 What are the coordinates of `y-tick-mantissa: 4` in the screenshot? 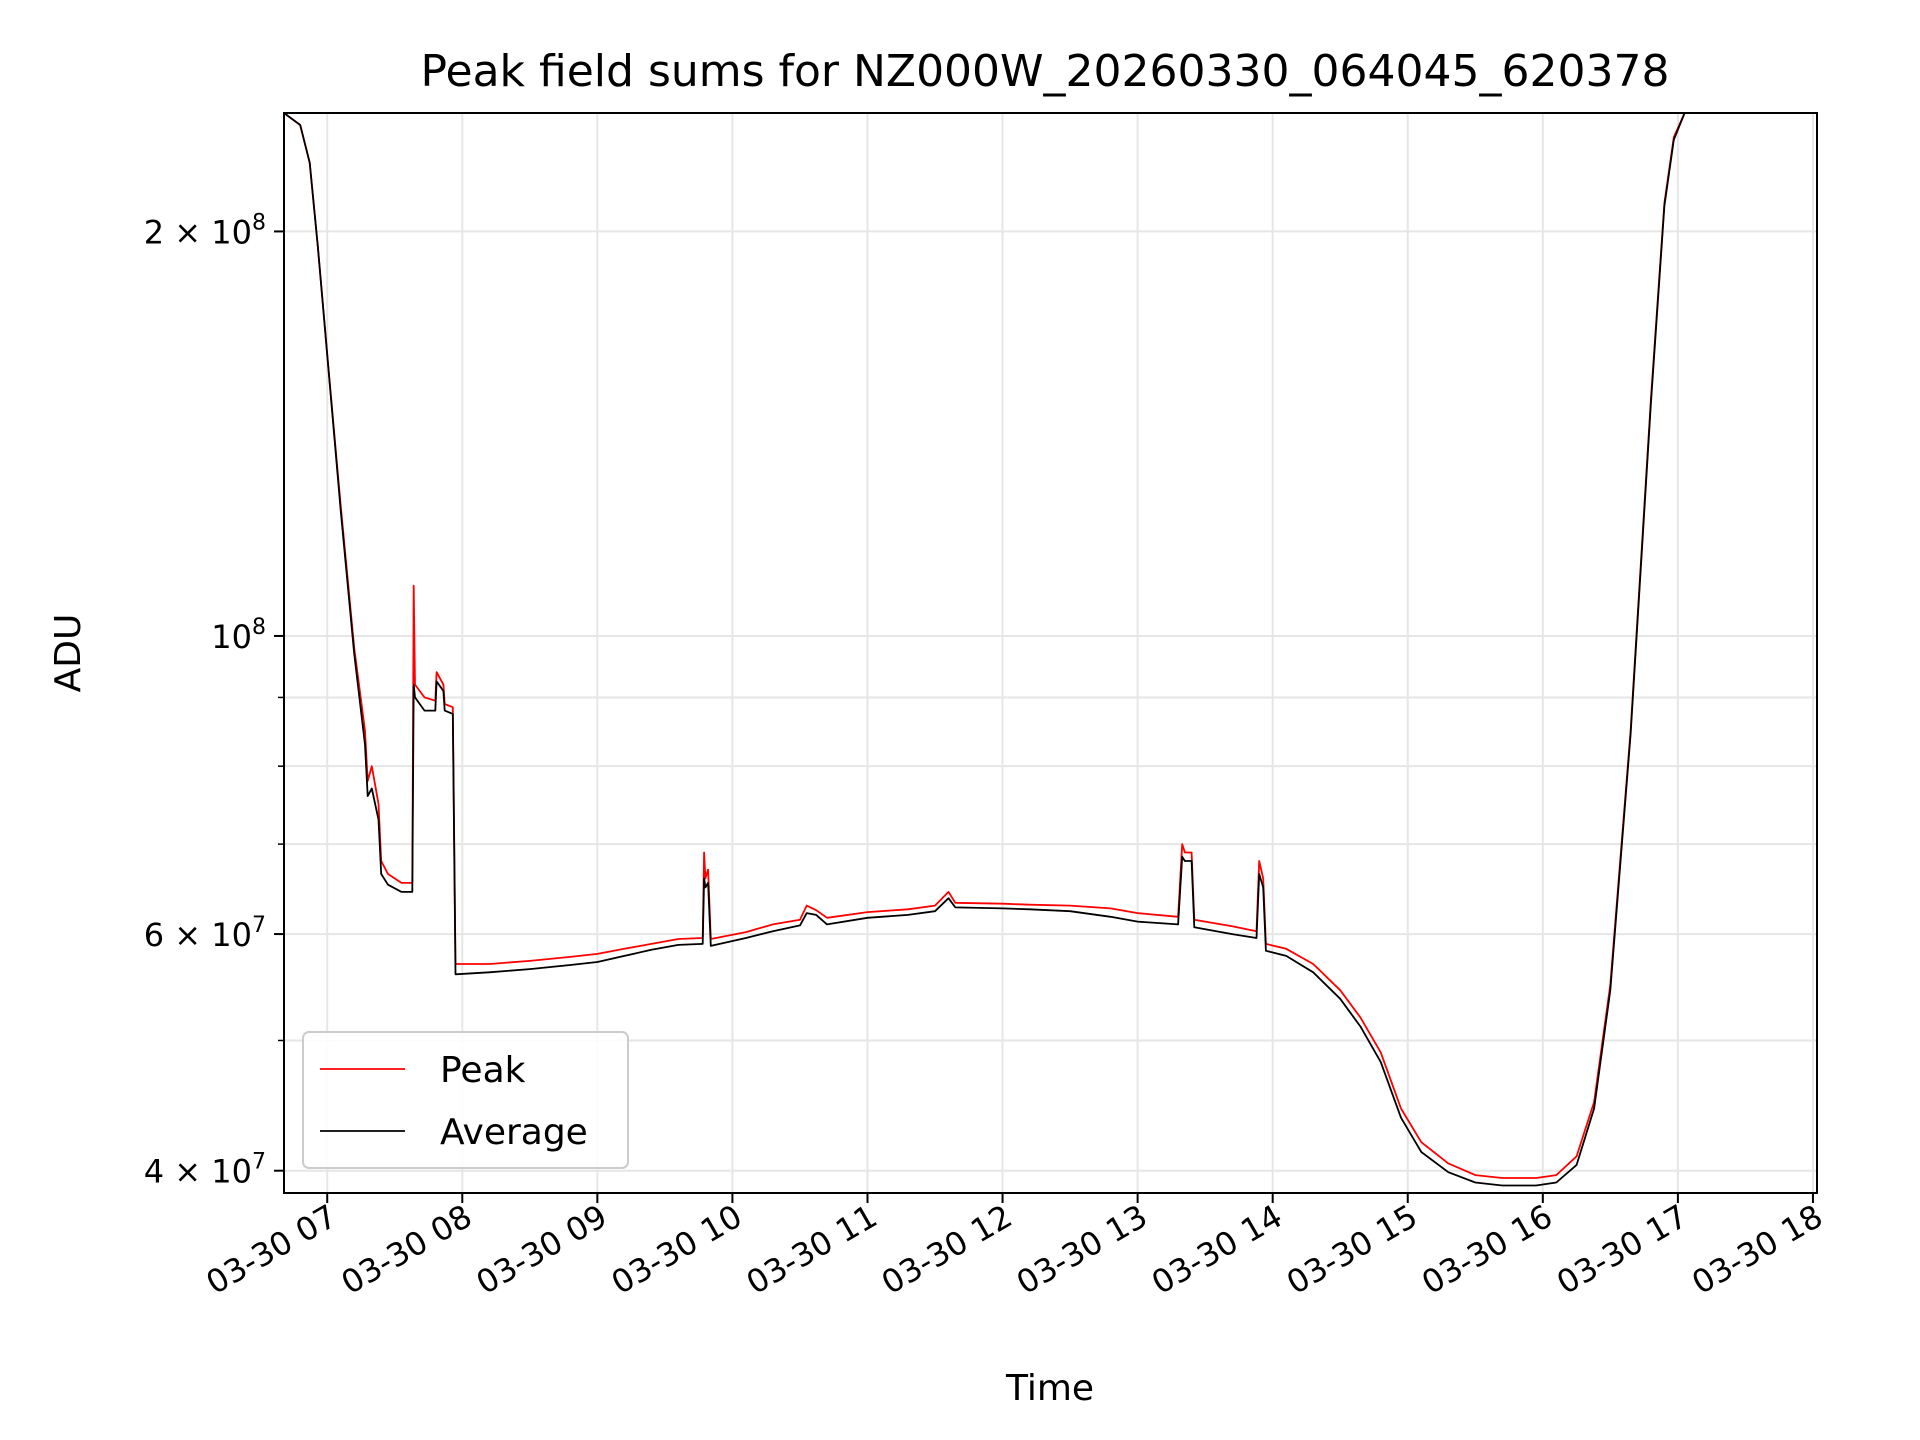 It's located at (154, 1172).